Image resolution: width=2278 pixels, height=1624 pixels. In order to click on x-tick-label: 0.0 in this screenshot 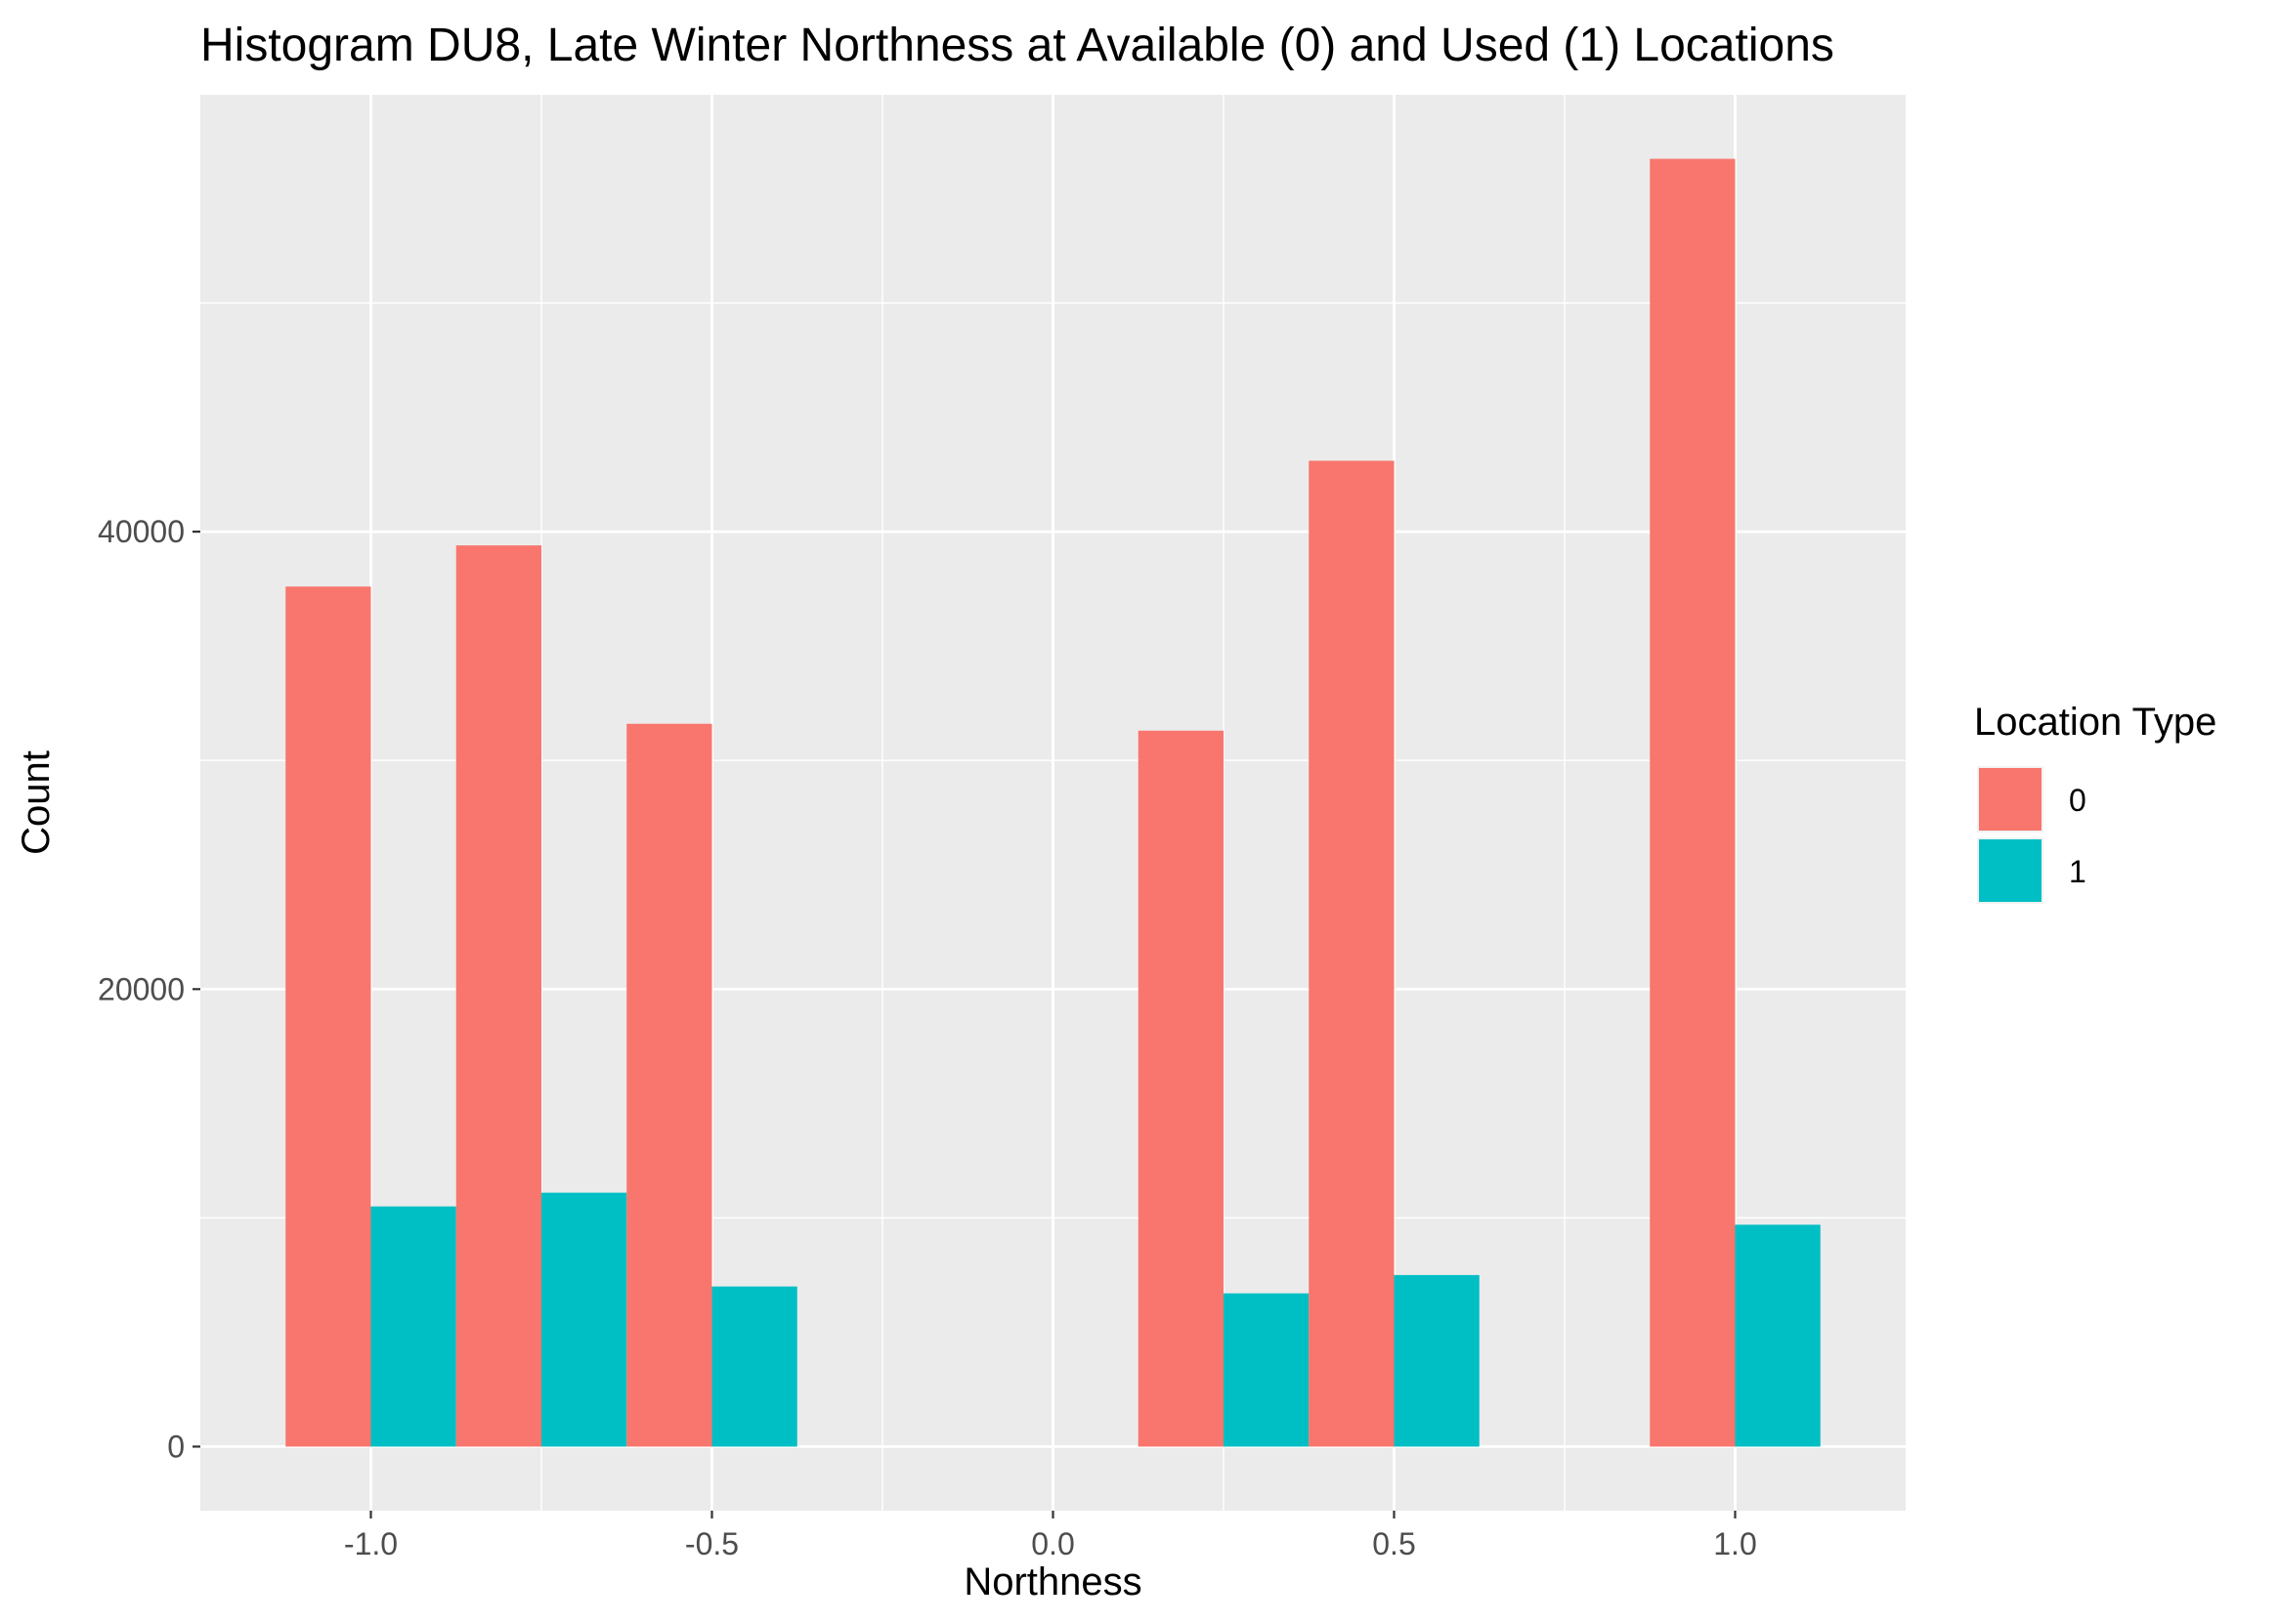, I will do `click(1052, 1544)`.